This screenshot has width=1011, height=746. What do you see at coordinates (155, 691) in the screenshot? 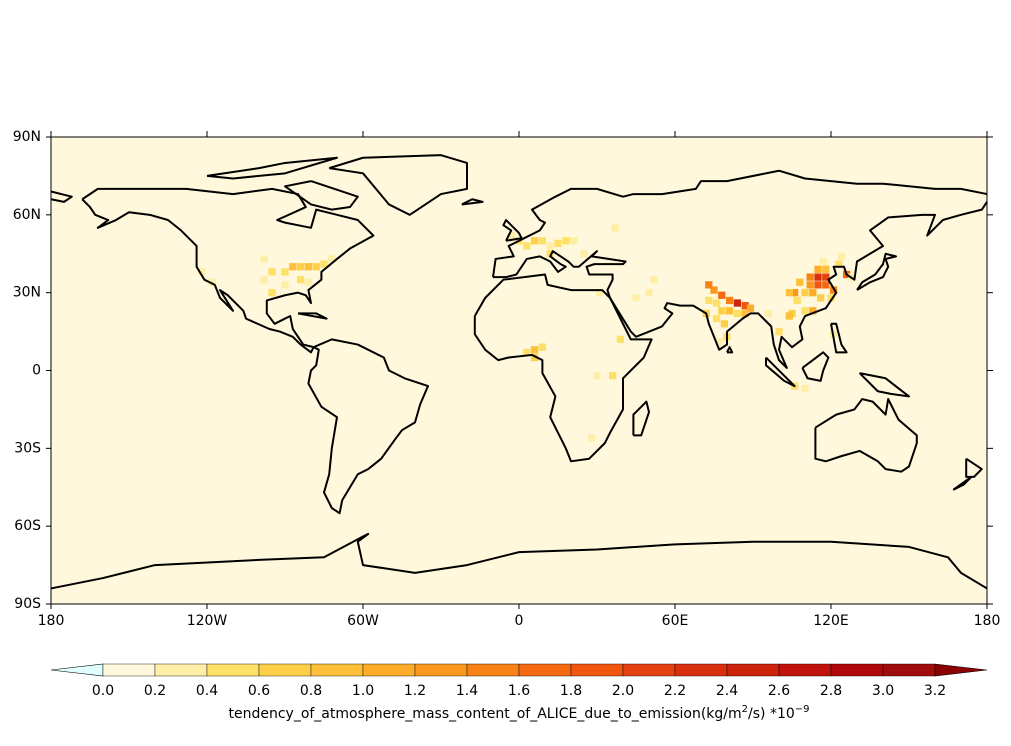
I see `colorbar-tick-label: 0.2` at bounding box center [155, 691].